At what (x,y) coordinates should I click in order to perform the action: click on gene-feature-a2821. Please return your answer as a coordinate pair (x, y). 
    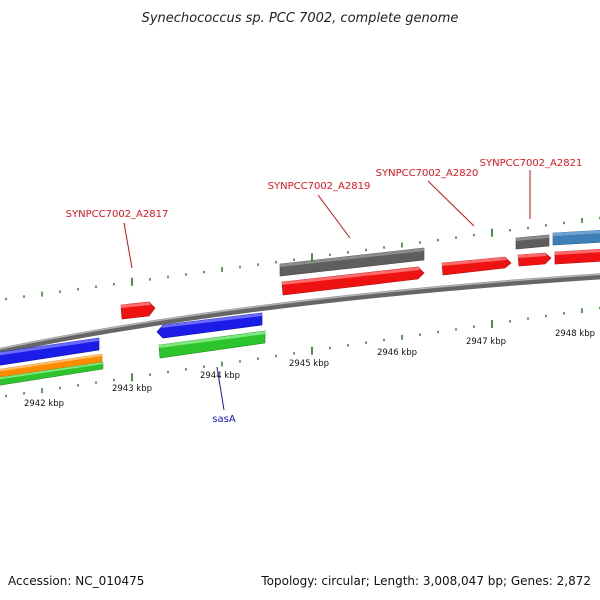
    Looking at the image, I should click on (532, 242).